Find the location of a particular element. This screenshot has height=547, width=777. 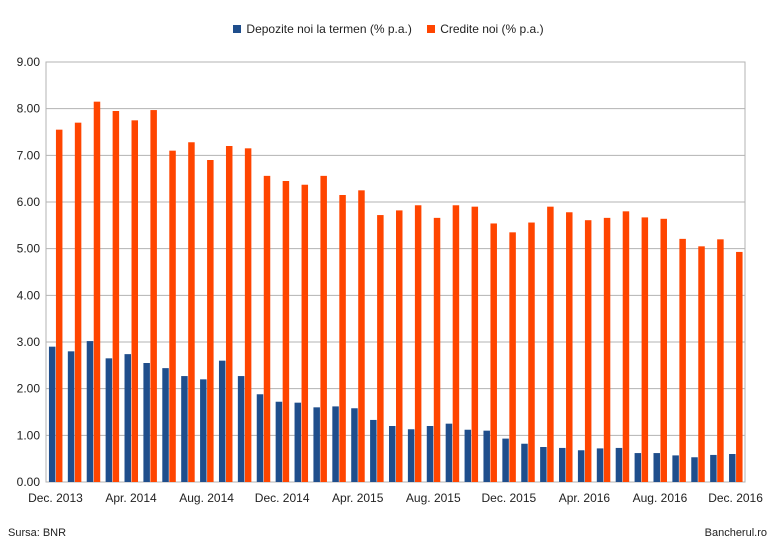

legend-label-credits: Credite noi (% p.a.) is located at coordinates (492, 29).